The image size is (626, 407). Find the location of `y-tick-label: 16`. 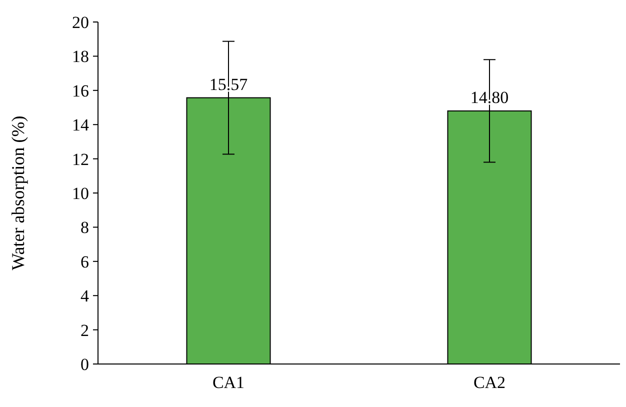

y-tick-label: 16 is located at coordinates (80, 90).